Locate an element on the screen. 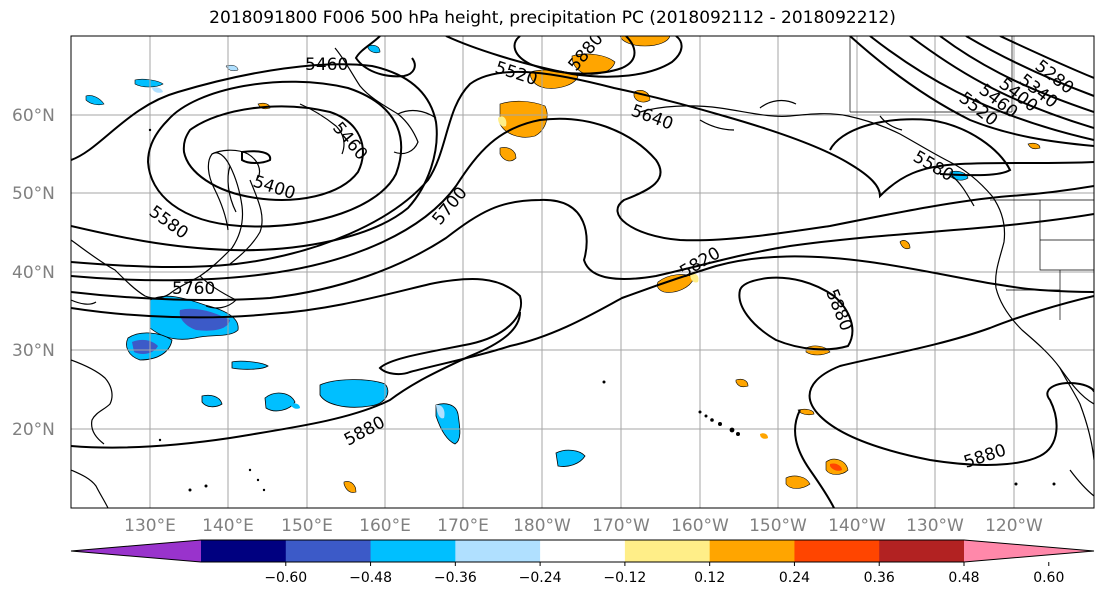 The image size is (1105, 601). contour-5880-central is located at coordinates (796, 313).